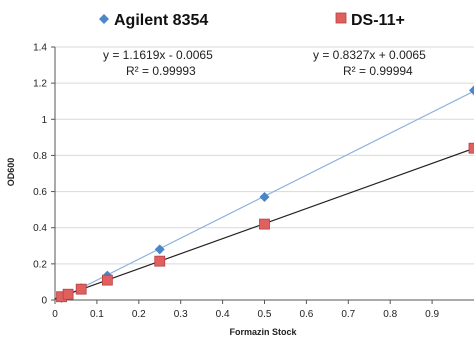 The height and width of the screenshot is (339, 474). Describe the element at coordinates (252, 20) in the screenshot. I see `legend: Agilent 8354 DS-11+` at that location.